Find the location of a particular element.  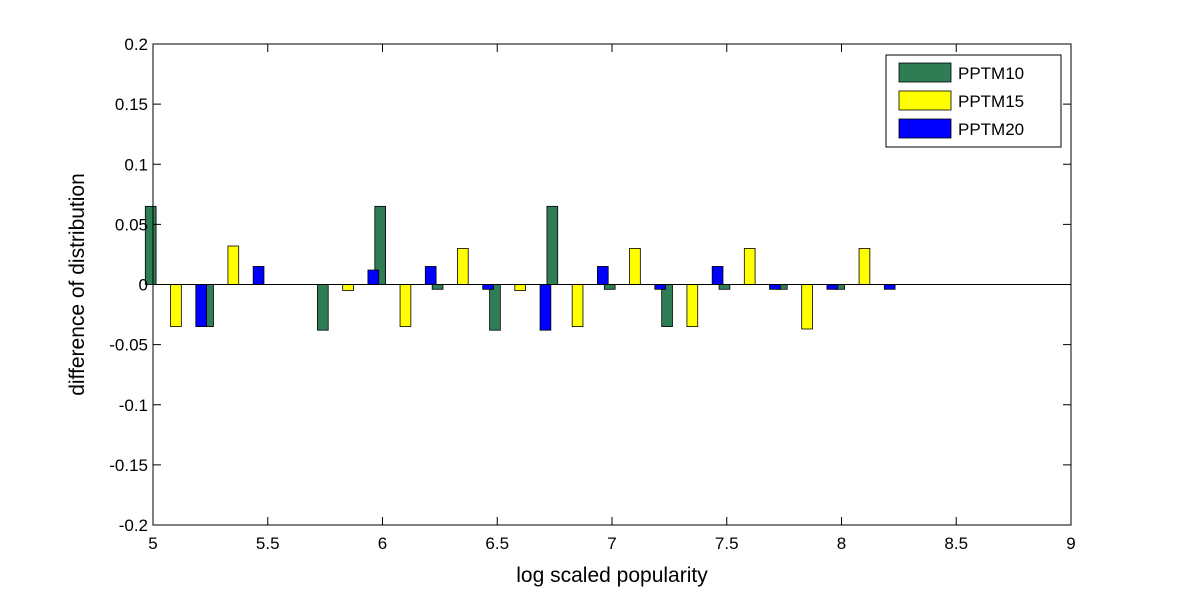

x-tick-label: 8.5 is located at coordinates (956, 543).